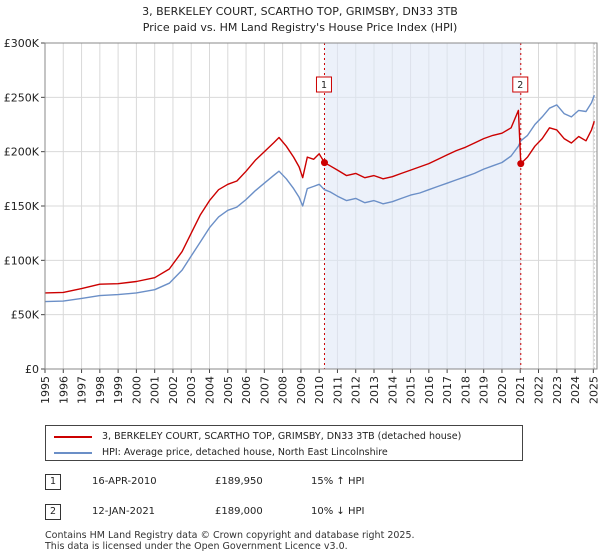  I want to click on sale-label: 1, so click(324, 85).